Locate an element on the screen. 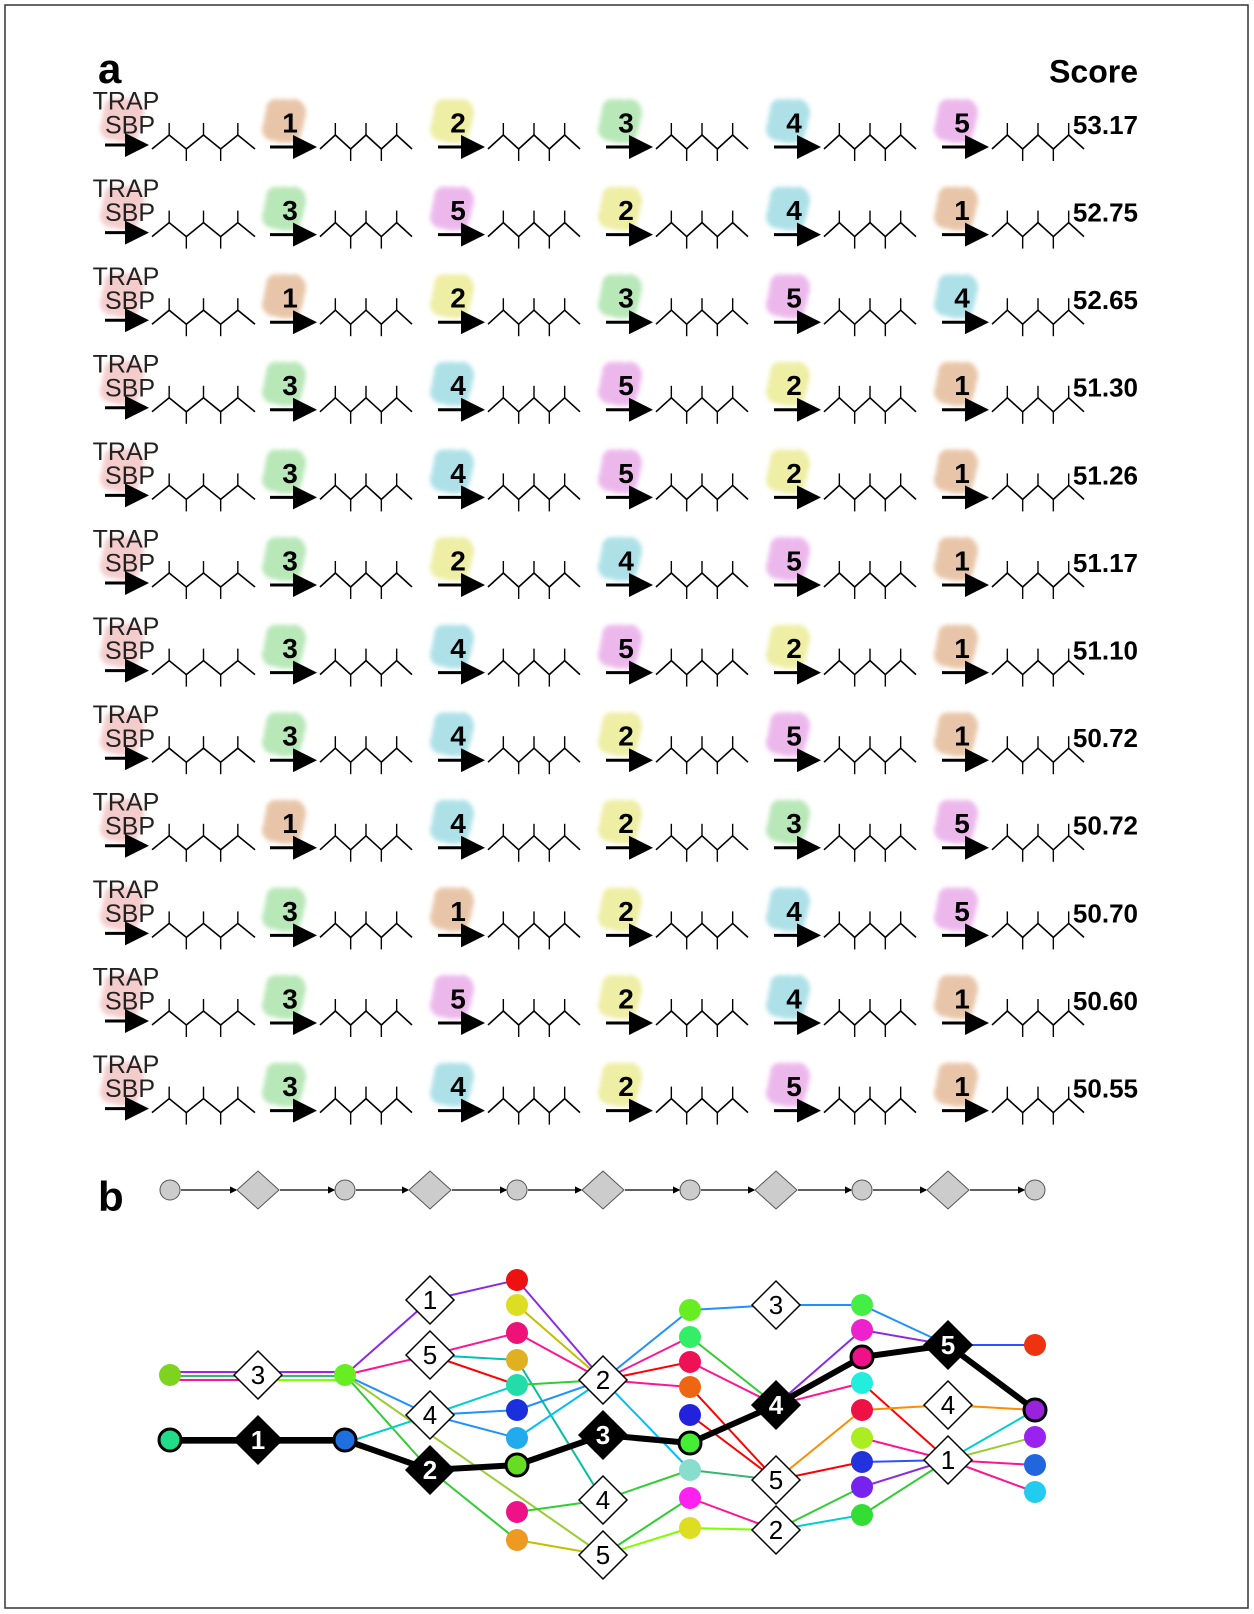 The height and width of the screenshot is (1614, 1254). enzyme-node-label: 1 is located at coordinates (948, 1460).